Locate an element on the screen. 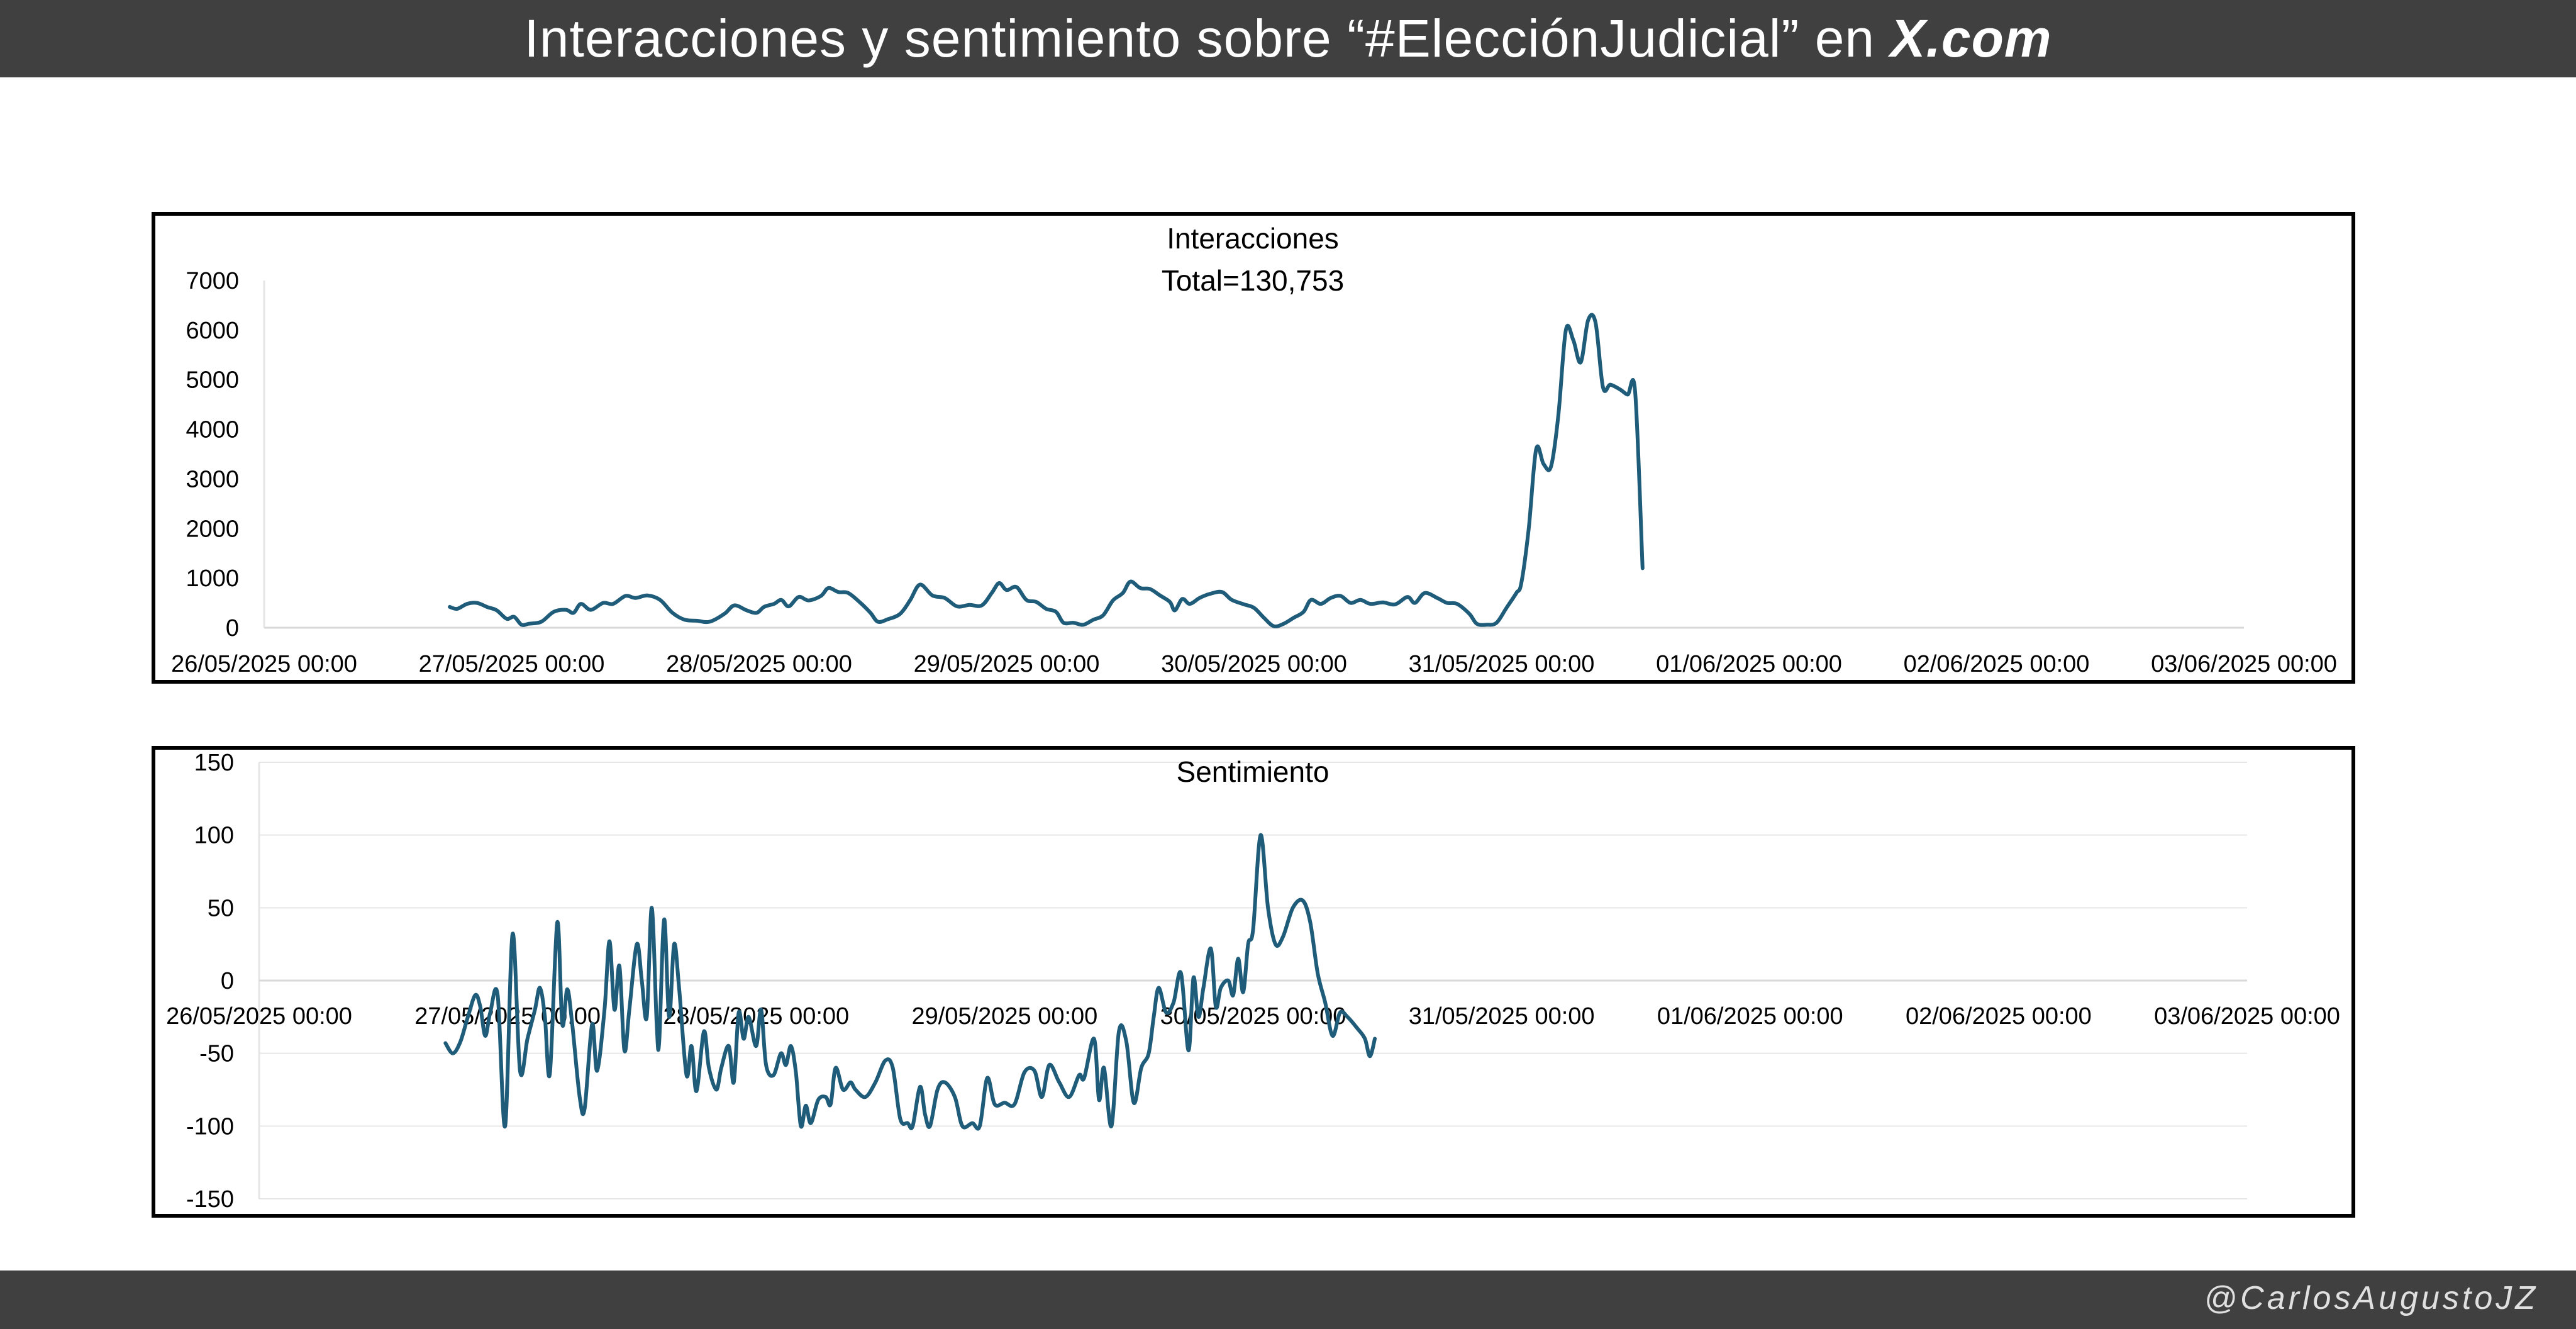 Image resolution: width=2576 pixels, height=1329 pixels. sentiment-x-tick-label-3: 29/05/2025 00:00 is located at coordinates (1004, 1017).